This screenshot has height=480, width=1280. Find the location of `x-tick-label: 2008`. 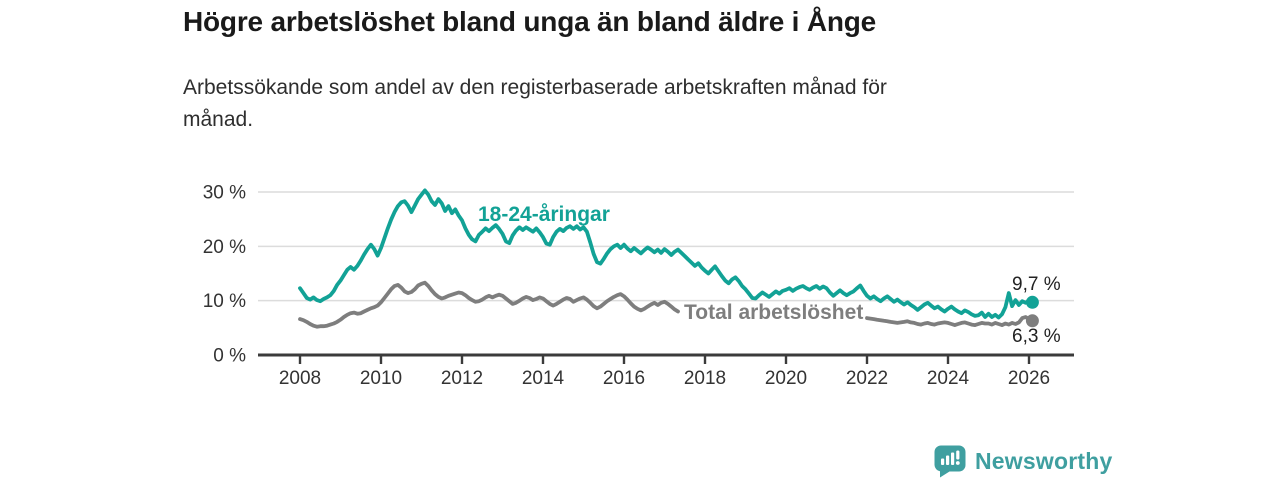

x-tick-label: 2008 is located at coordinates (300, 378).